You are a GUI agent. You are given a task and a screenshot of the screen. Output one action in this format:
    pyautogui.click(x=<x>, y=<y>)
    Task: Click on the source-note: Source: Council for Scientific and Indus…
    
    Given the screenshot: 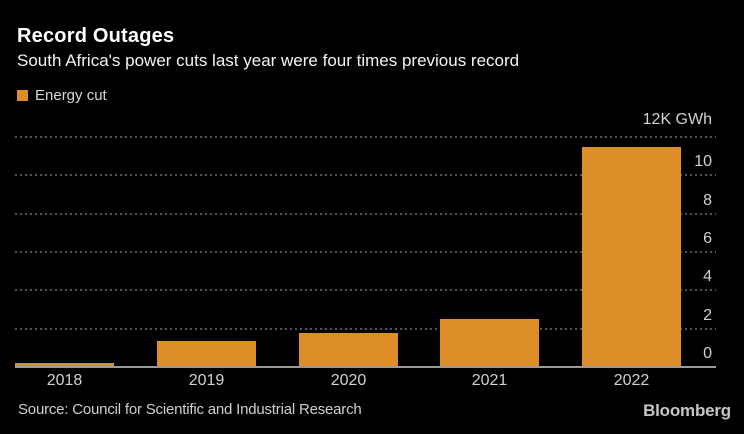 What is the action you would take?
    pyautogui.click(x=190, y=409)
    